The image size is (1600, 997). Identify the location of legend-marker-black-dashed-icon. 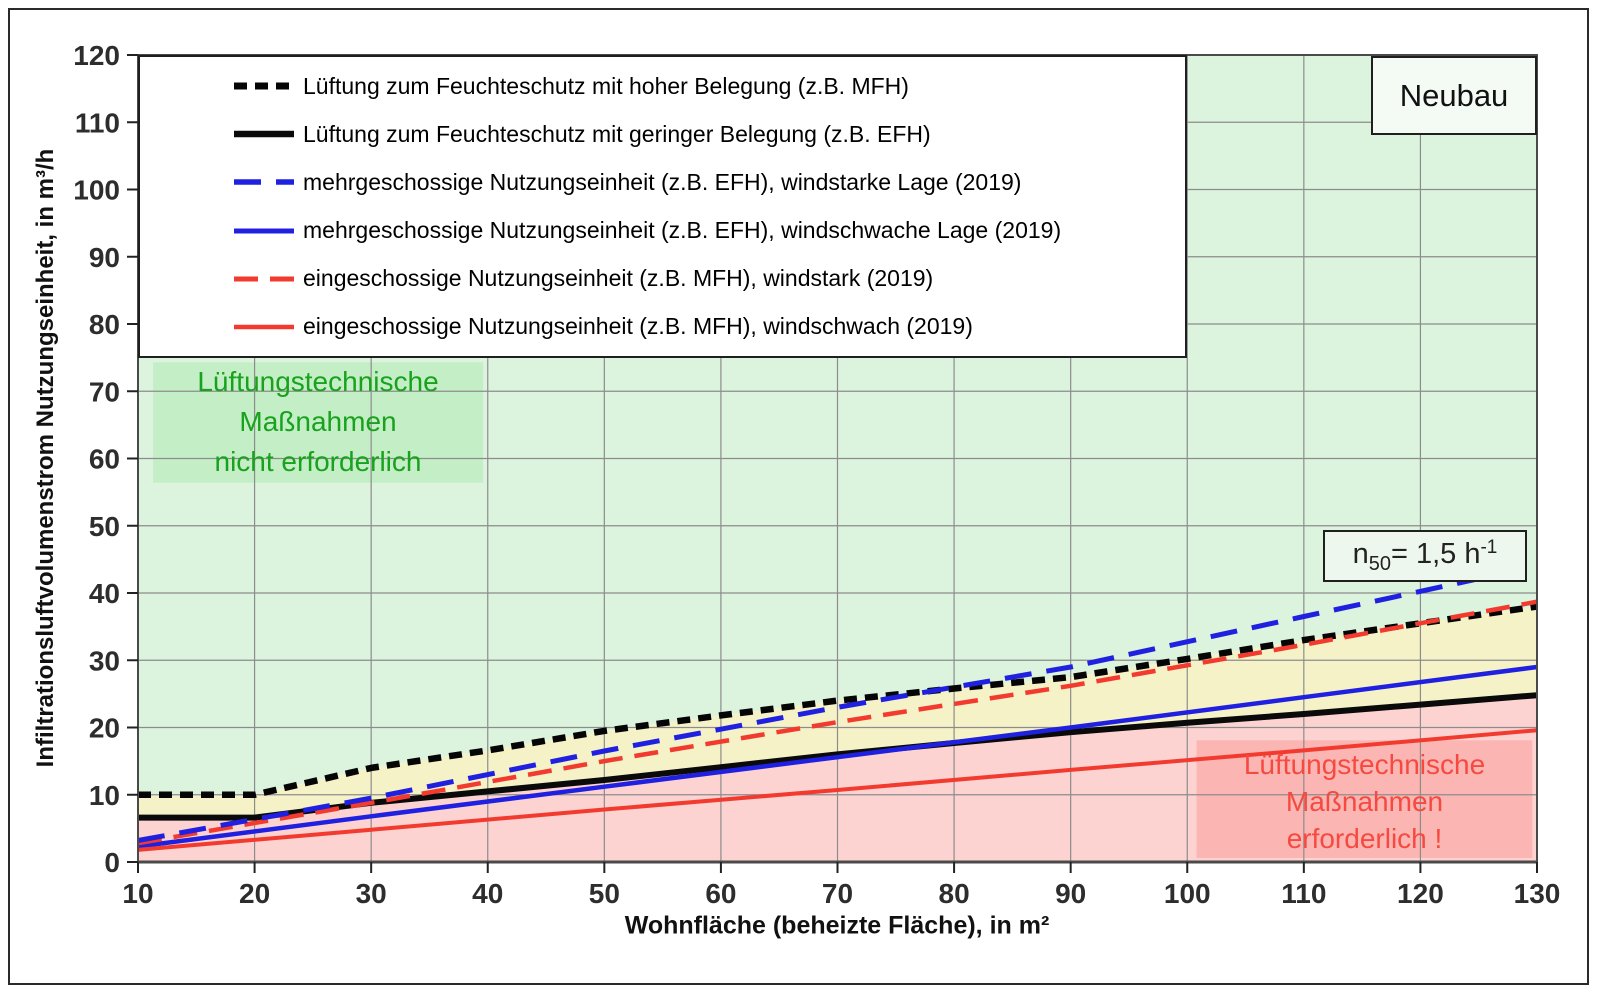
(264, 86).